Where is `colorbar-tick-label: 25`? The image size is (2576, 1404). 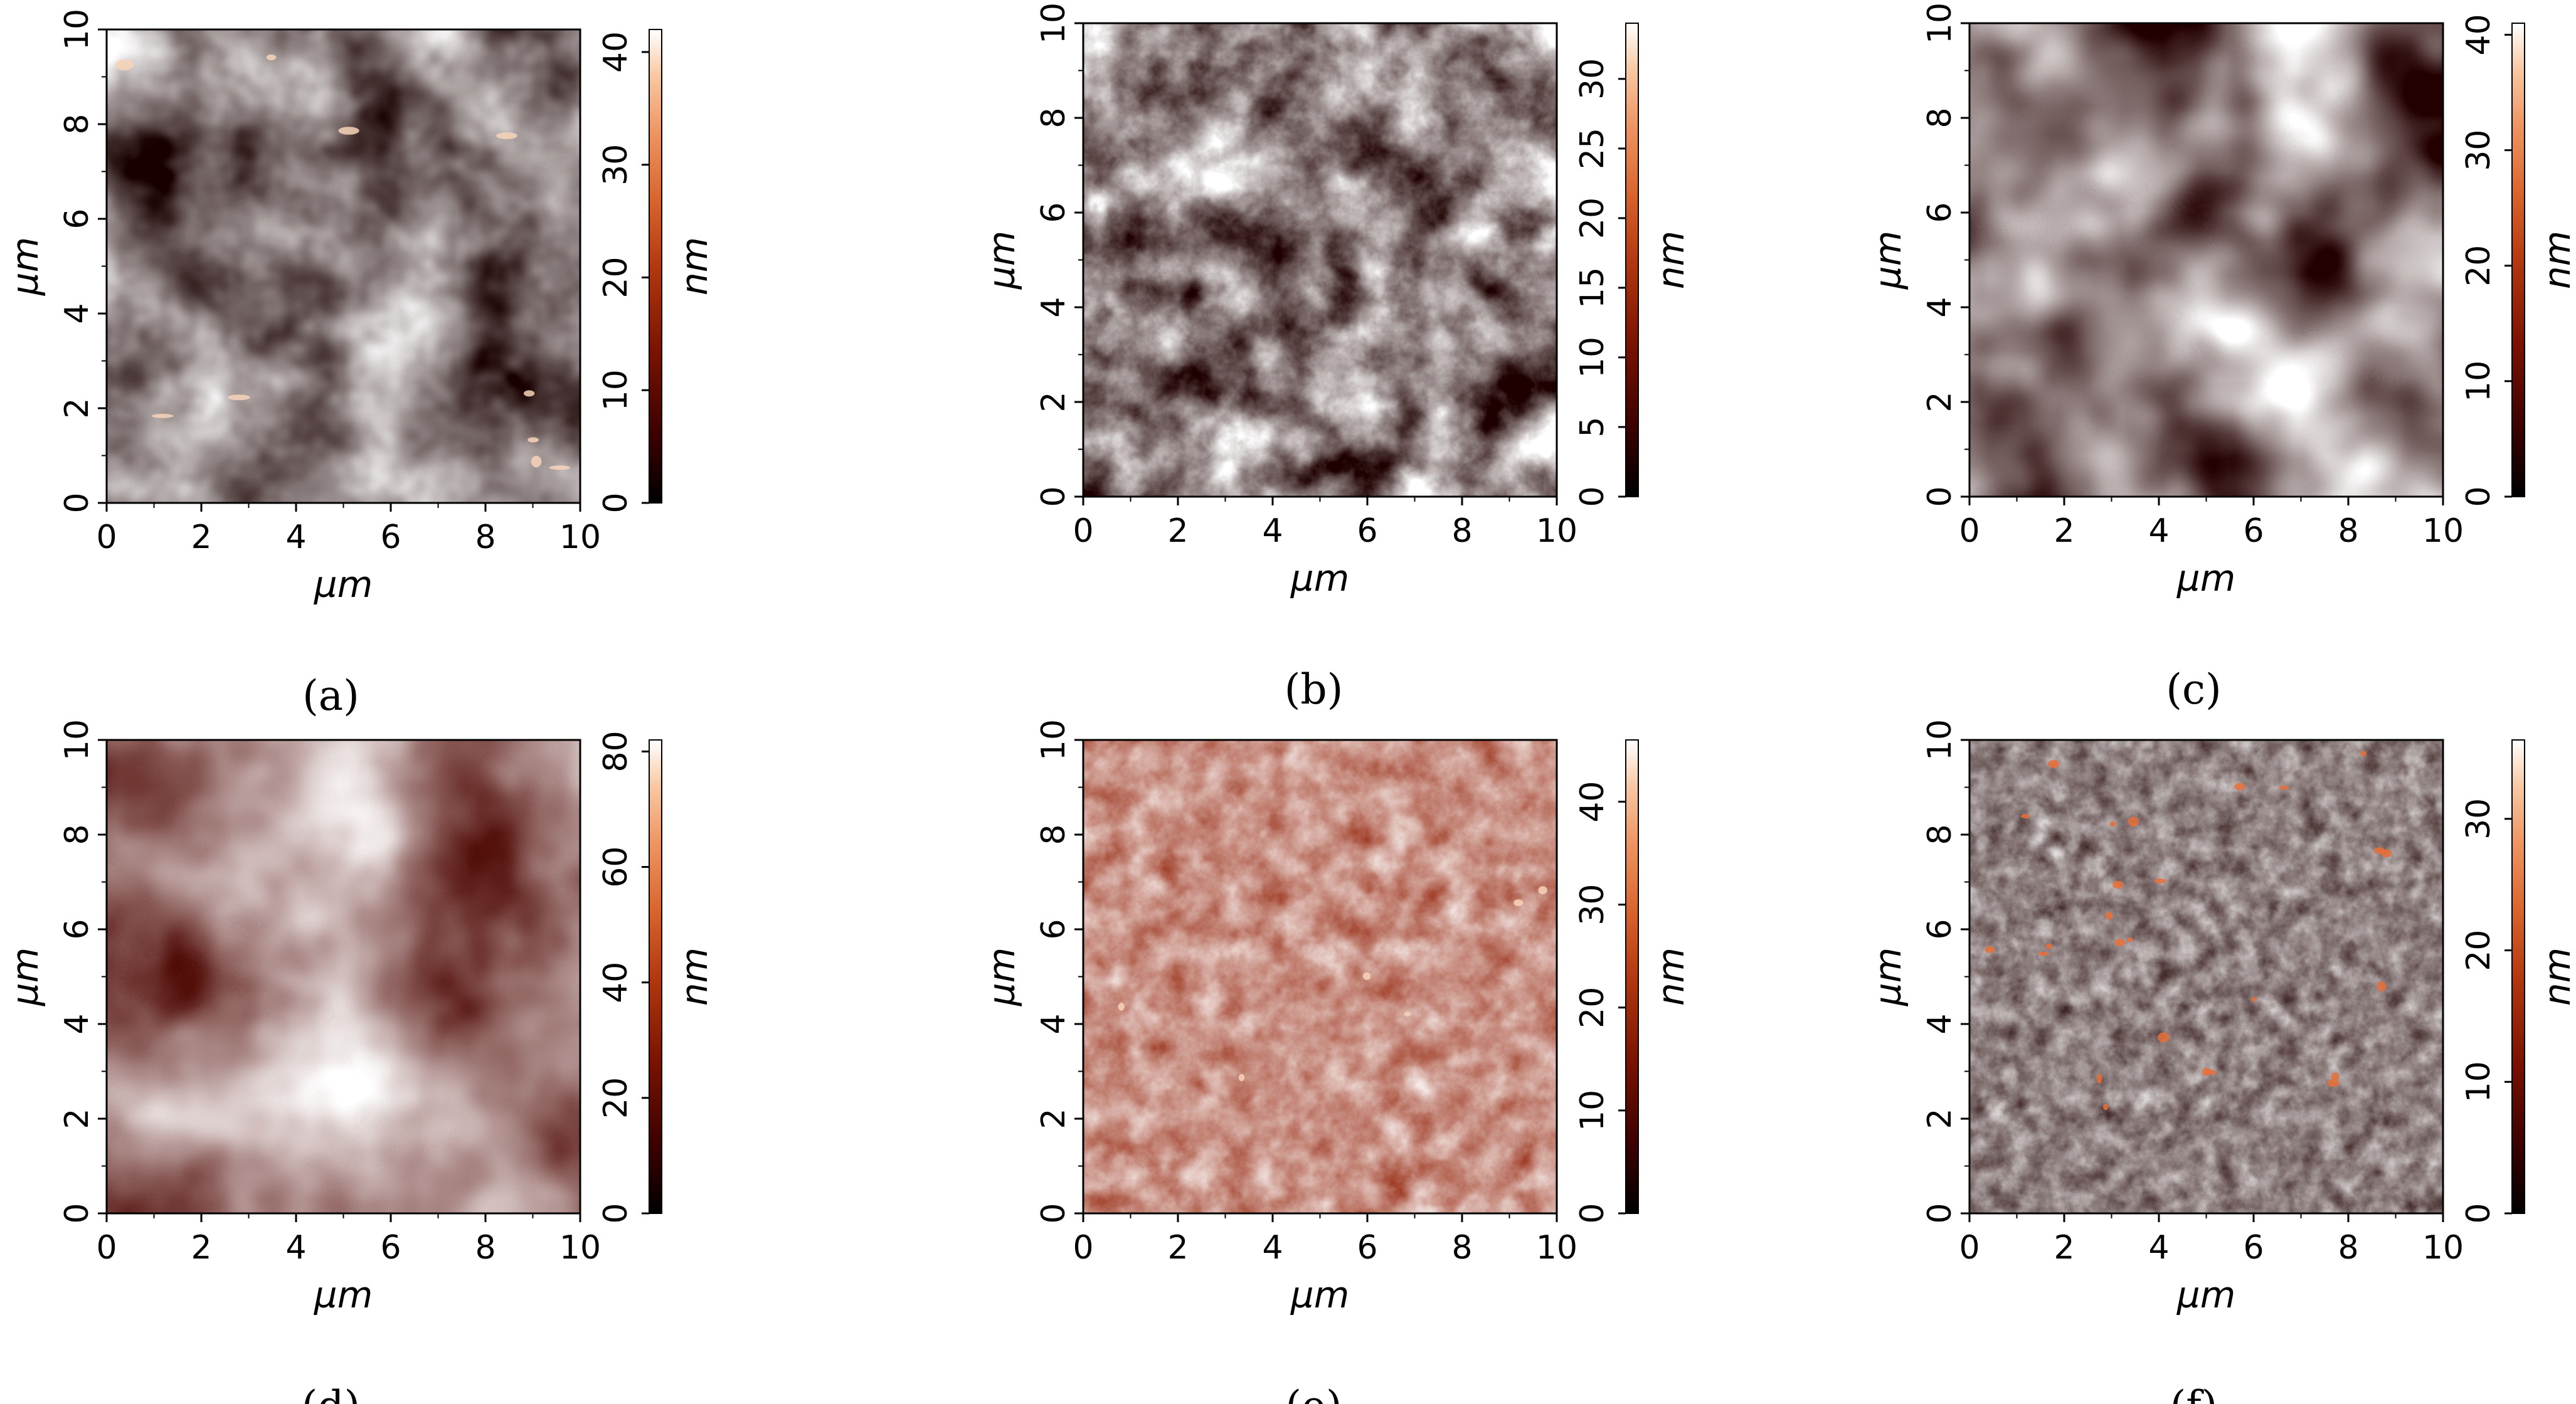 colorbar-tick-label: 25 is located at coordinates (1592, 148).